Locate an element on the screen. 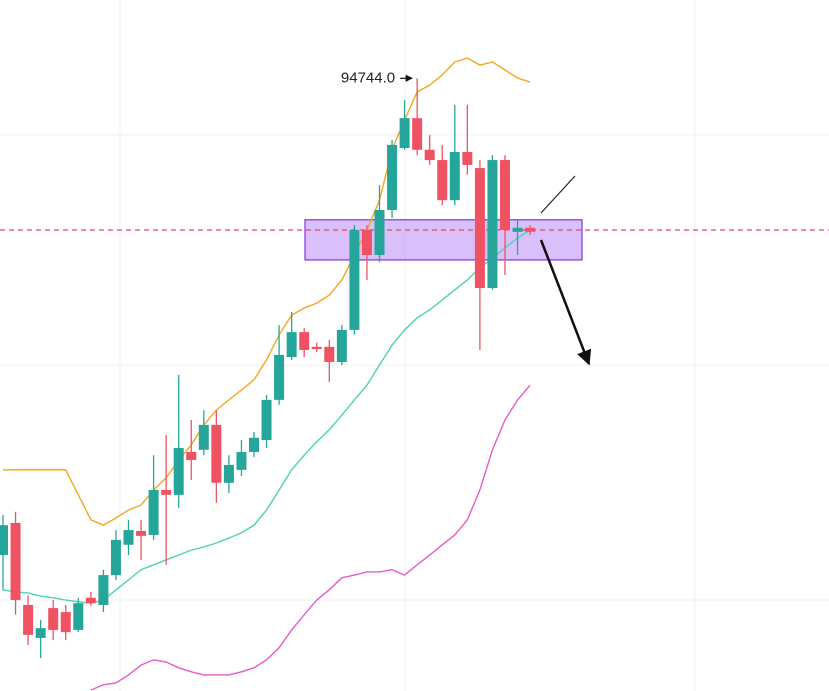  drawings is located at coordinates (565, 270).